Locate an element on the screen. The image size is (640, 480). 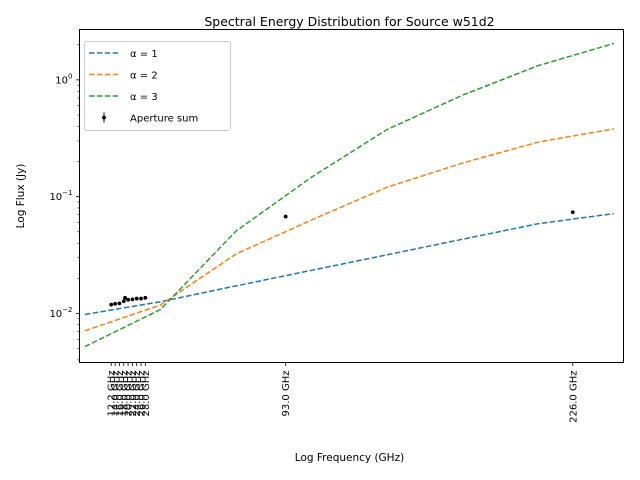
x-tick-label: 226.0 GHz is located at coordinates (573, 397).